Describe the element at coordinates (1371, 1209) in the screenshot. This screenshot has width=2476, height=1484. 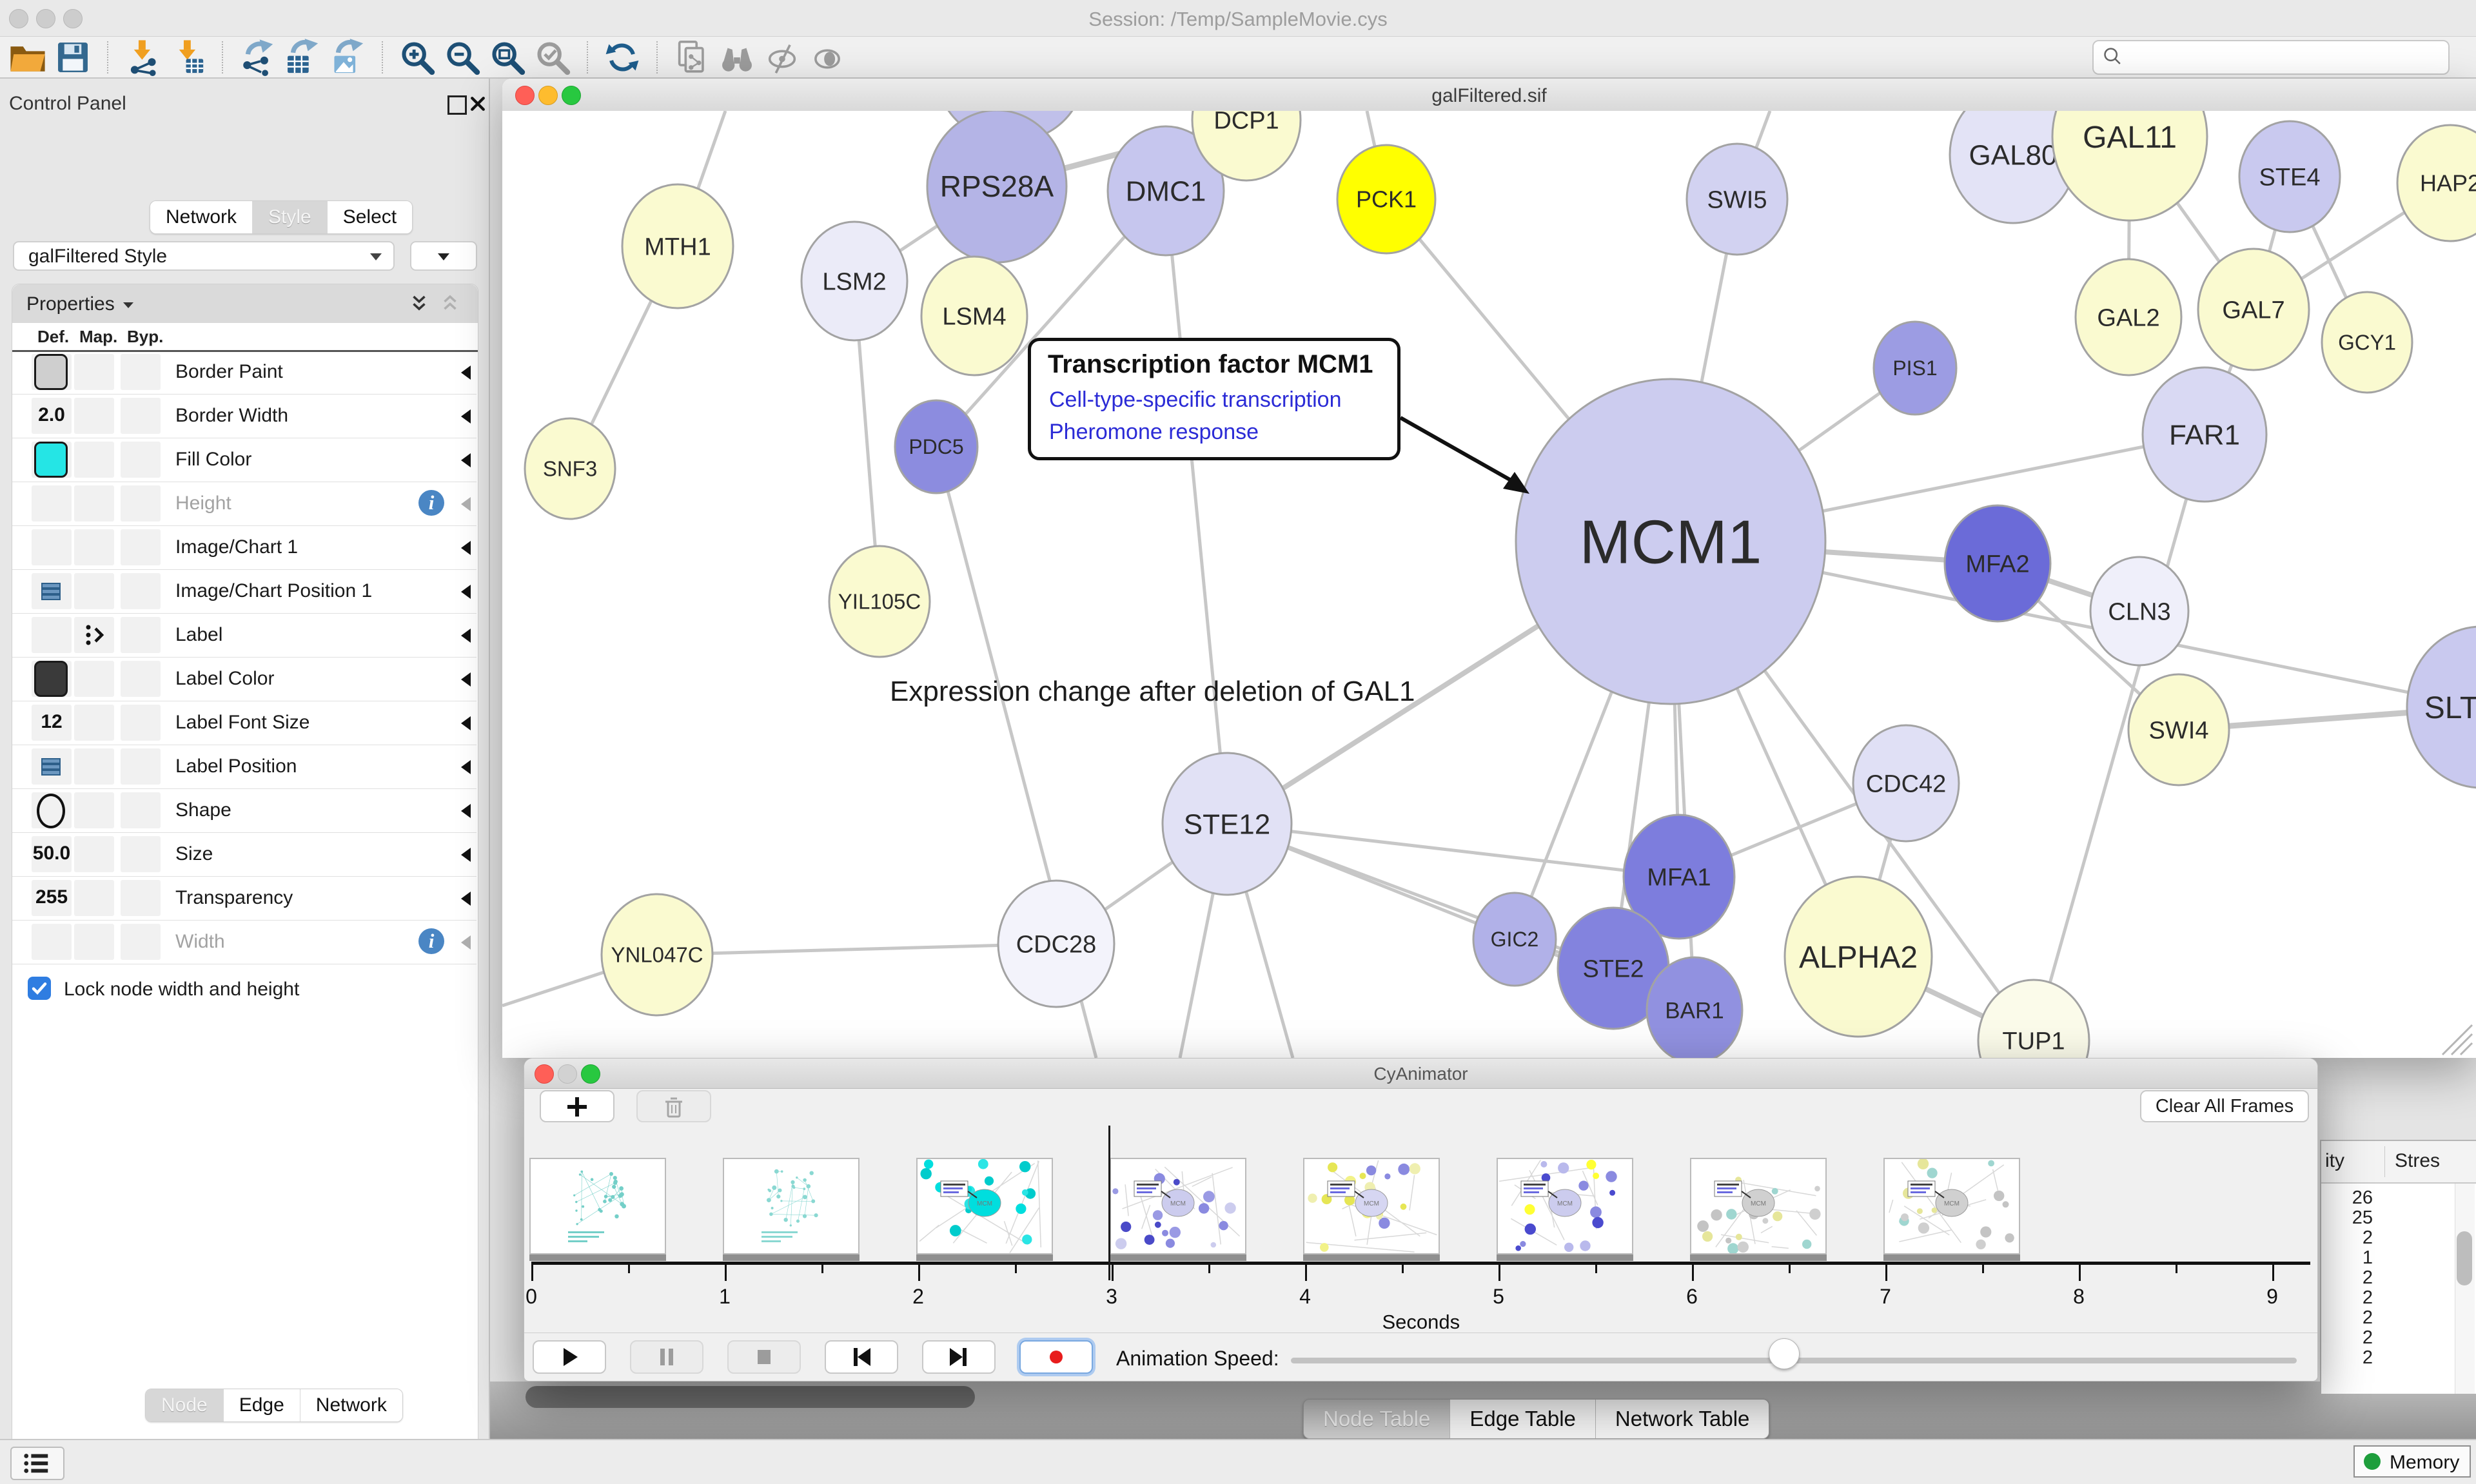
I see `frame-thumbnail-5: MCM` at that location.